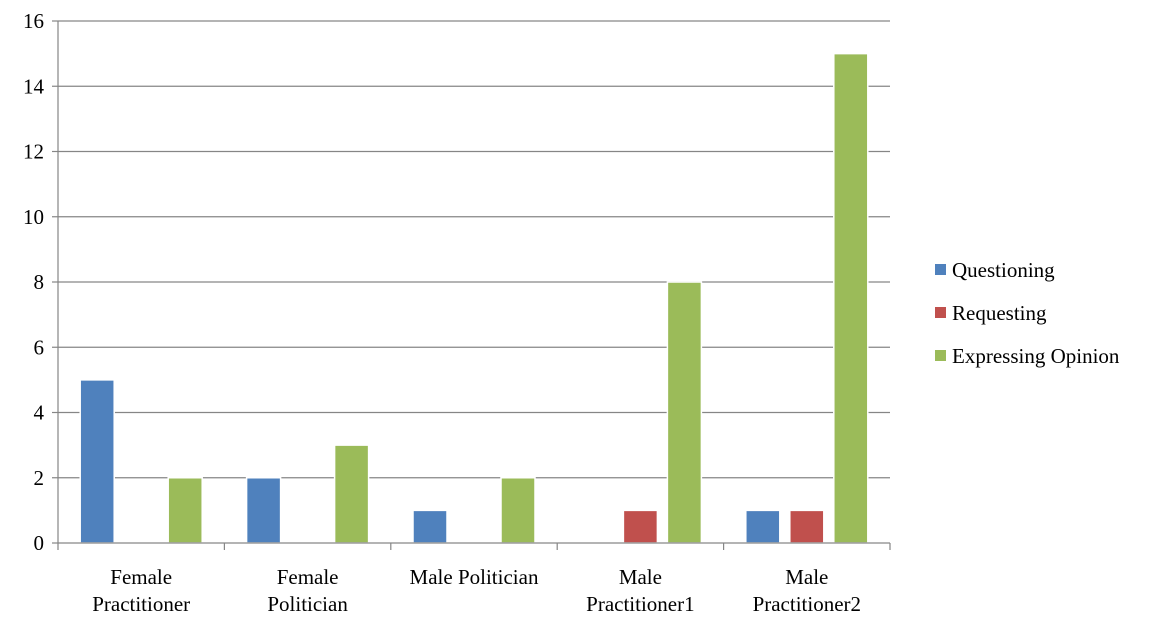  I want to click on y-tick-labels: 0 2 4 6 8 10 12 14 16, so click(34, 282).